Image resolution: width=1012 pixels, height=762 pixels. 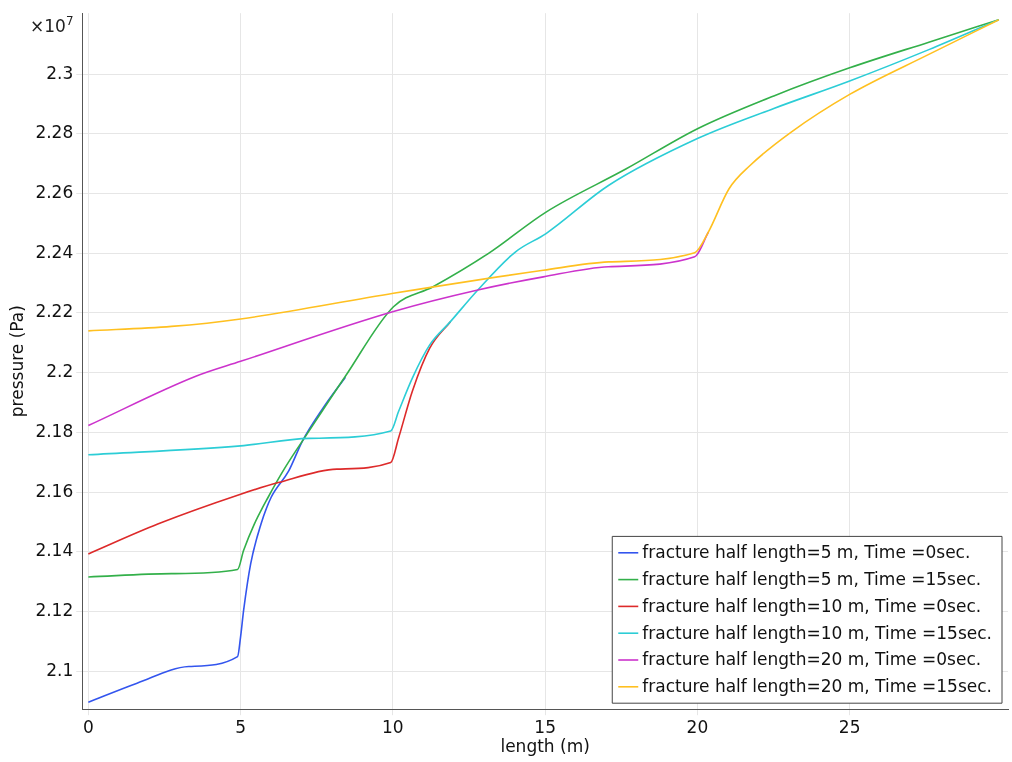 What do you see at coordinates (849, 726) in the screenshot?
I see `x-tick-label: 25` at bounding box center [849, 726].